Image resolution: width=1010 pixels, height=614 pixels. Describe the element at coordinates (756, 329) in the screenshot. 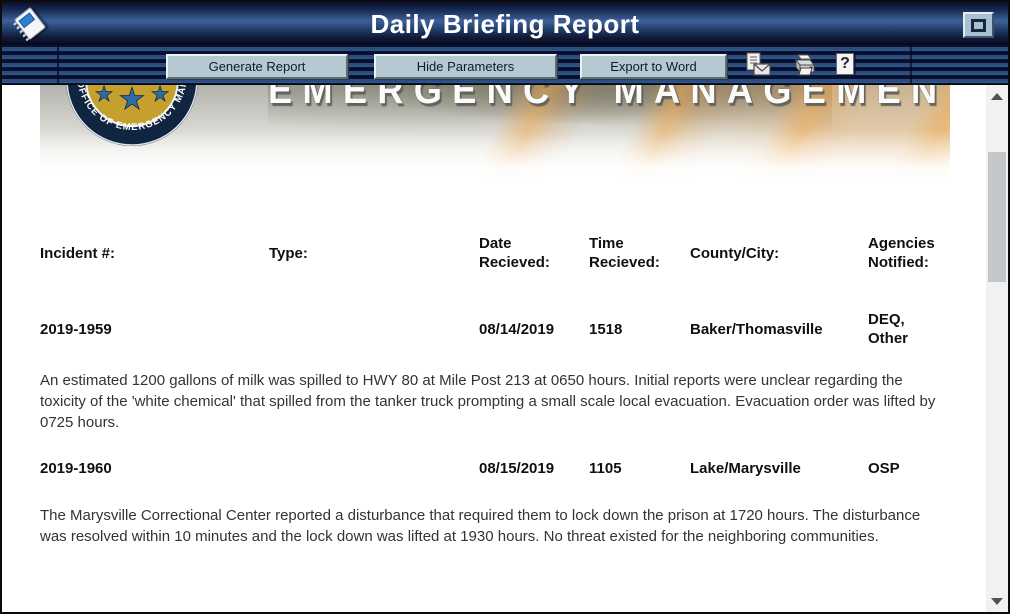

I see `incident-county-city: Baker/Thomasville` at that location.